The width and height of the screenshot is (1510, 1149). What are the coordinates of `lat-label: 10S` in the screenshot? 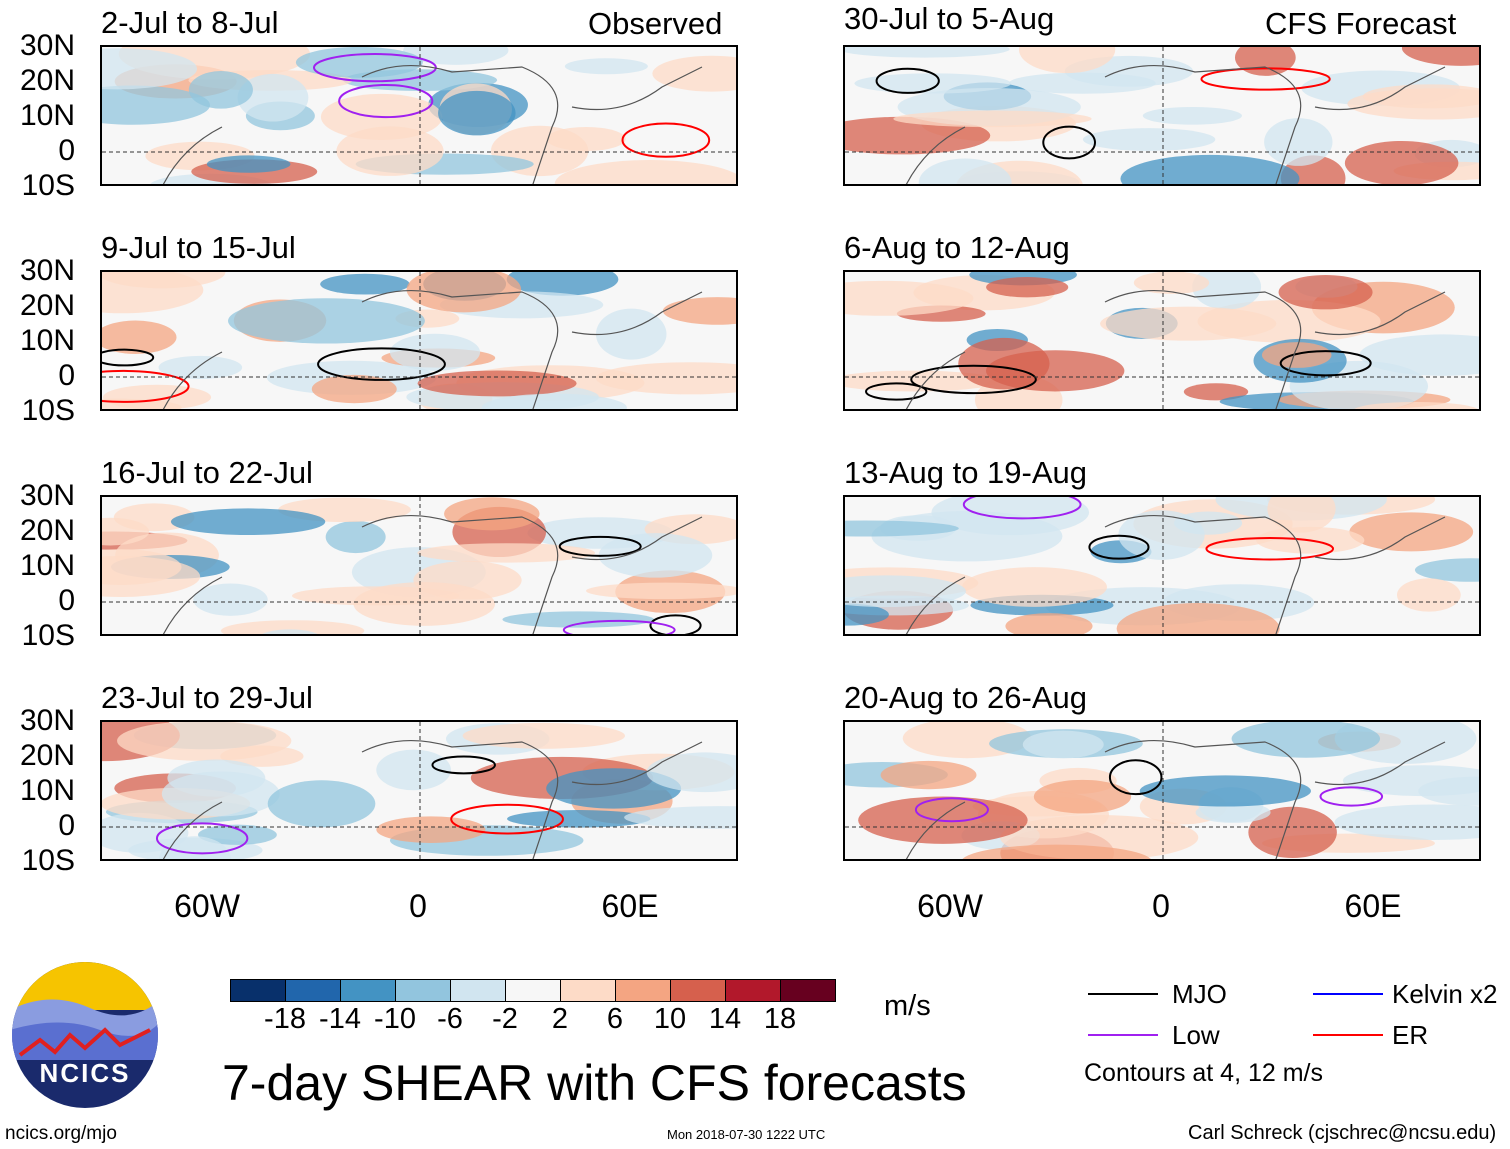 It's located at (48, 410).